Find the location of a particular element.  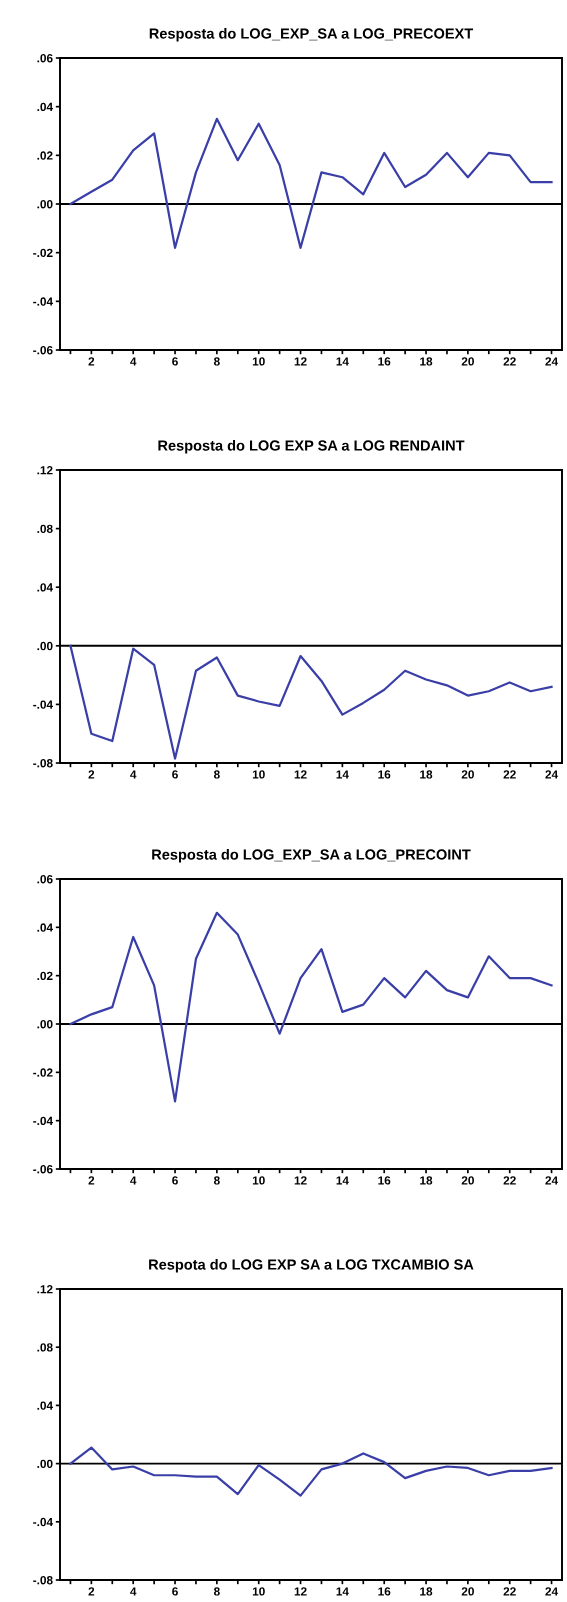

chart-title: Respota do LOG EXP SA a LOG TXCAMBIO SA is located at coordinates (311, 1265).